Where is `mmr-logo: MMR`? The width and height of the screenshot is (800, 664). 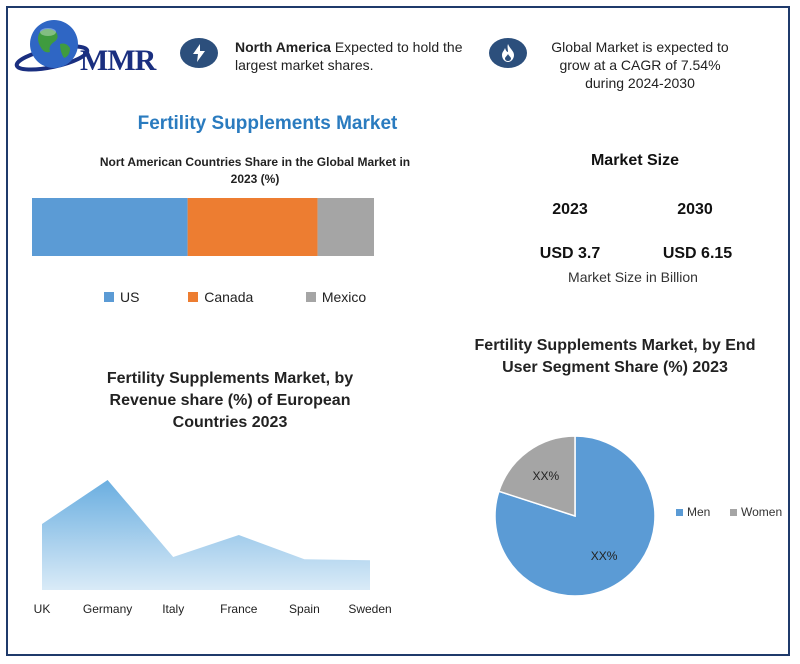 mmr-logo: MMR is located at coordinates (89, 49).